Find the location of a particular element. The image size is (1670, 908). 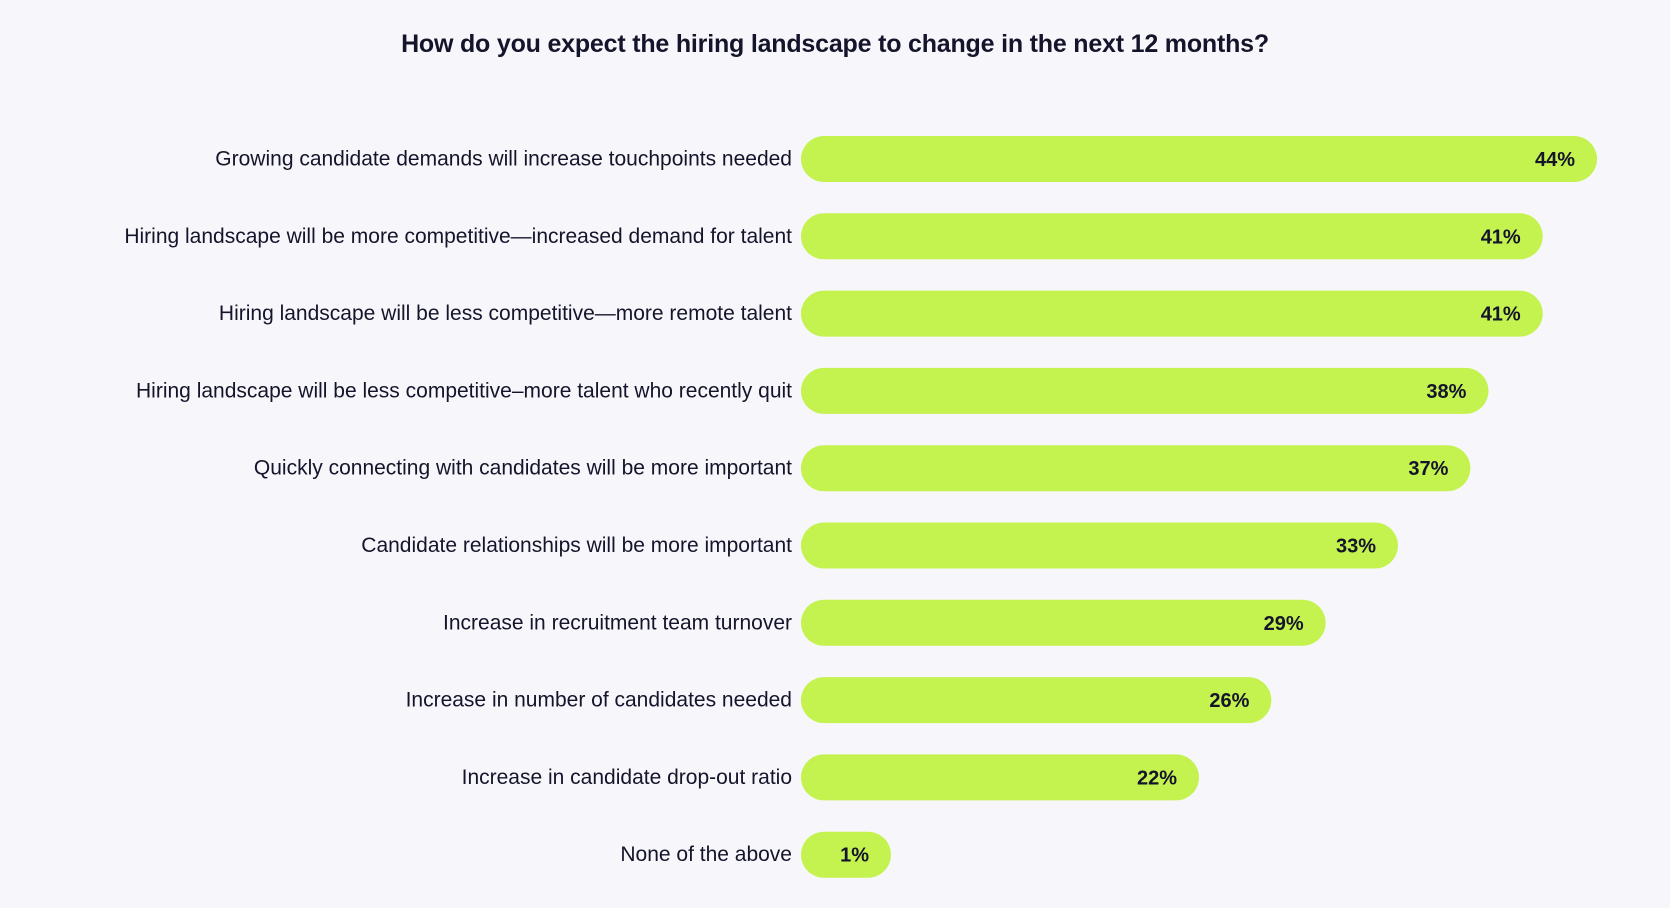

value-label-7: 26% is located at coordinates (1229, 701).